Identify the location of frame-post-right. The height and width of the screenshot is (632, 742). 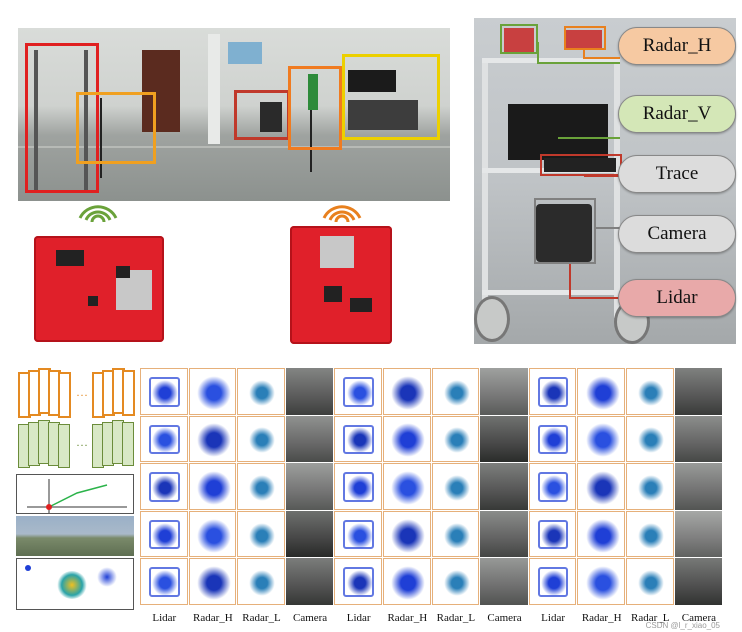
(617, 188).